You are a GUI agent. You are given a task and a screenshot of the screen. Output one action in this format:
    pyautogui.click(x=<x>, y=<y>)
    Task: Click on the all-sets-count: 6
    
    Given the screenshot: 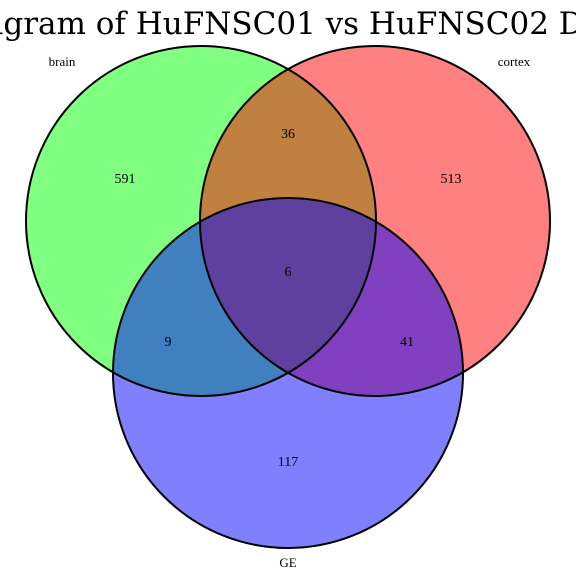 What is the action you would take?
    pyautogui.click(x=288, y=272)
    